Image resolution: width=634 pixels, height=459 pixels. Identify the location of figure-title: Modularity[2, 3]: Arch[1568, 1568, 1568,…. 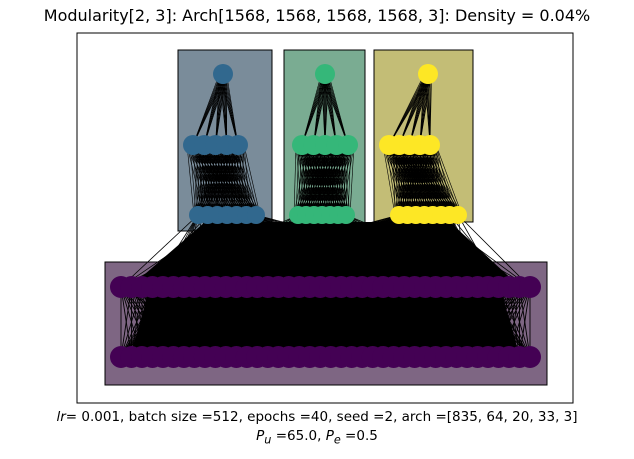
(317, 15).